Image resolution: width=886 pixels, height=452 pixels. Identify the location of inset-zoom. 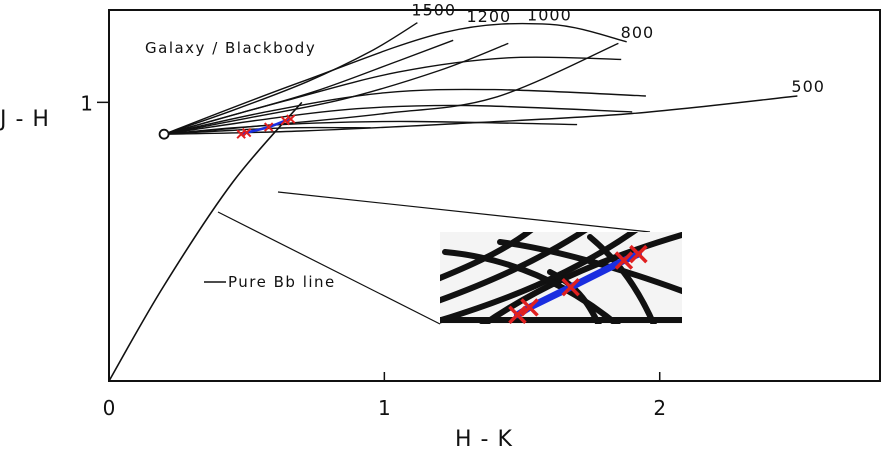
(561, 278).